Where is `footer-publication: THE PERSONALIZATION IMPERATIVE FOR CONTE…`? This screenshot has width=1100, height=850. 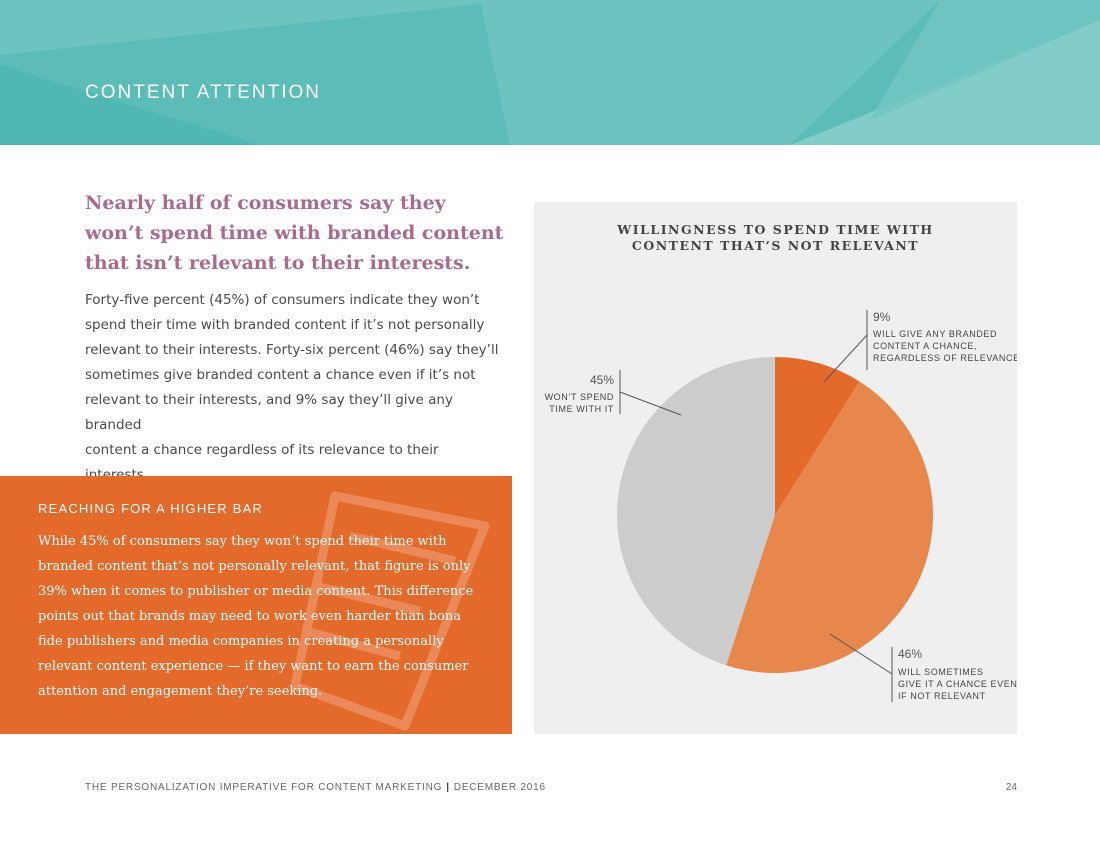 footer-publication: THE PERSONALIZATION IMPERATIVE FOR CONTE… is located at coordinates (264, 787).